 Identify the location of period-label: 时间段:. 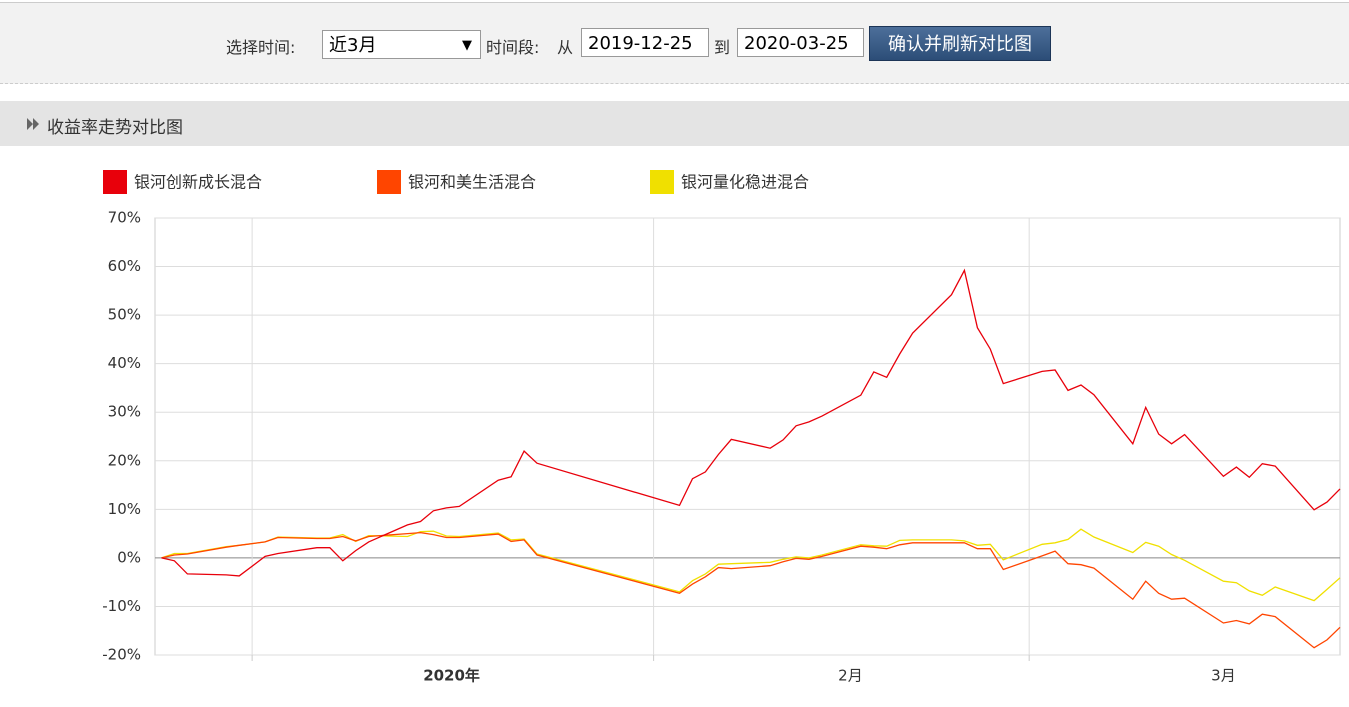
(513, 47).